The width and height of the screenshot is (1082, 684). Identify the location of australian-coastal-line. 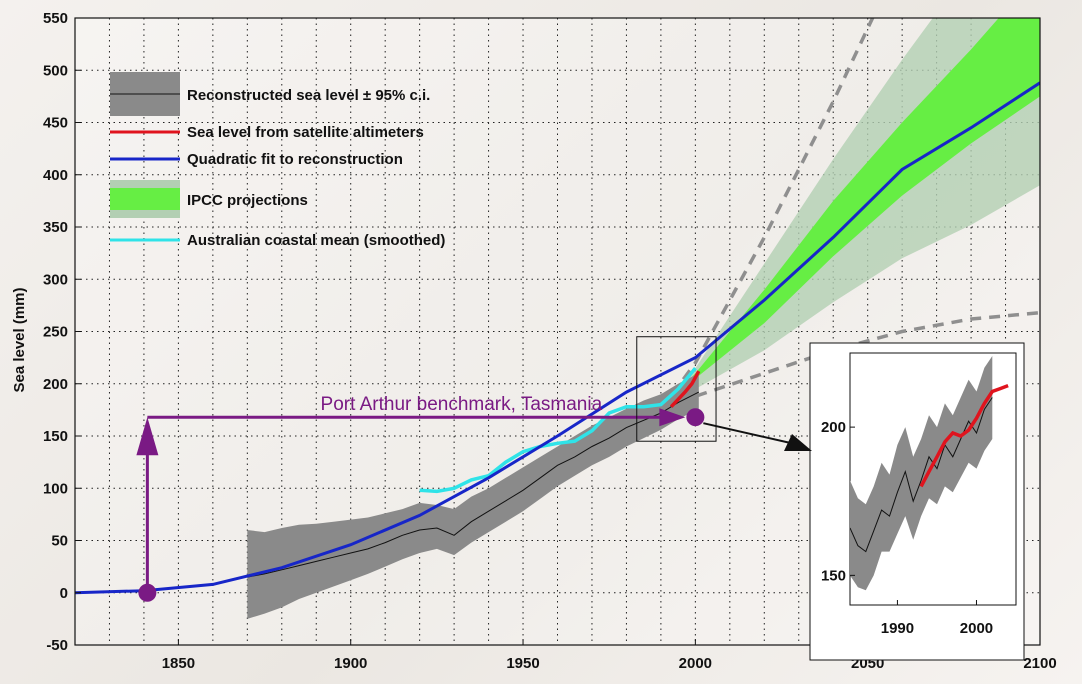
(558, 430).